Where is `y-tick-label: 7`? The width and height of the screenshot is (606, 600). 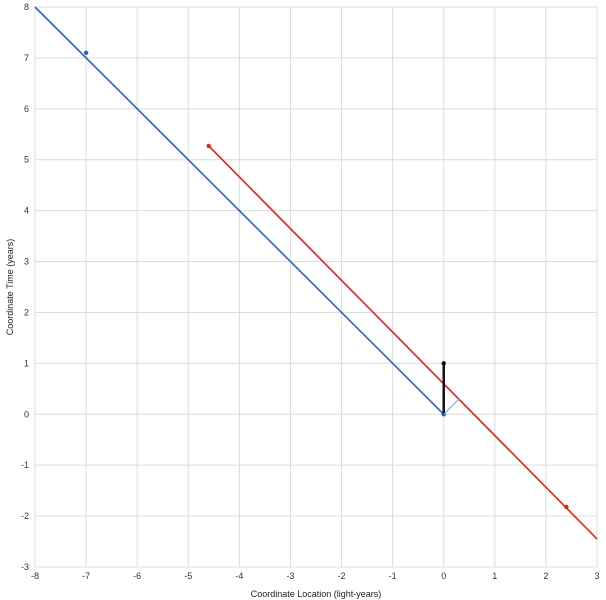 y-tick-label: 7 is located at coordinates (26, 58).